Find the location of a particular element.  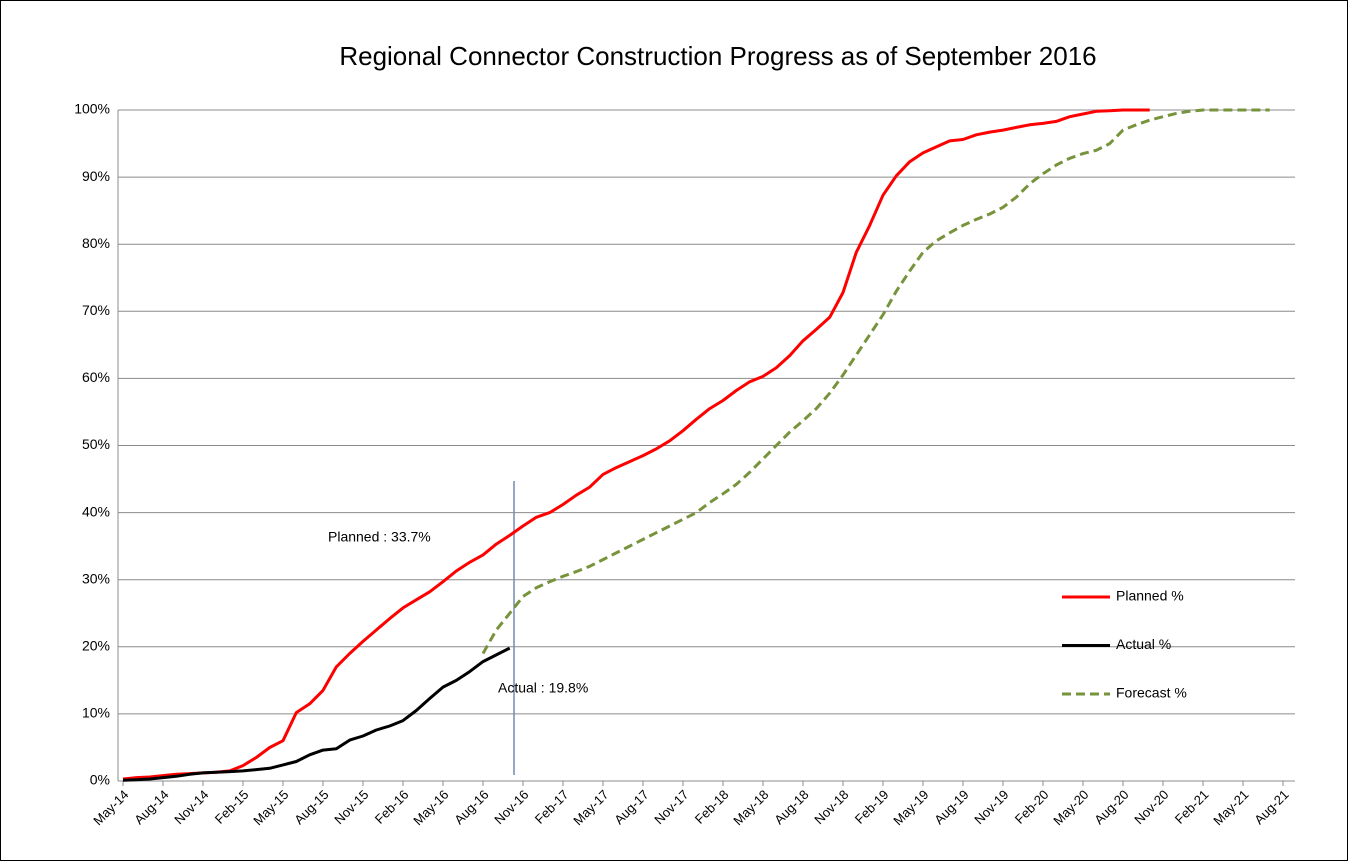

y-tick-label: 80% is located at coordinates (96, 243).